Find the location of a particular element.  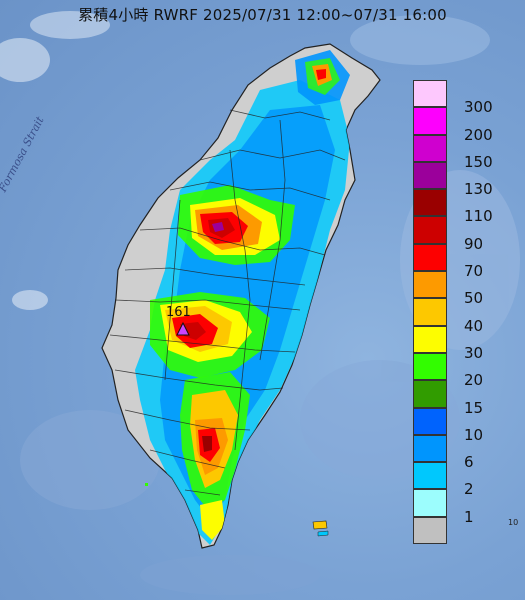

legend-label: 2 is located at coordinates (469, 489).